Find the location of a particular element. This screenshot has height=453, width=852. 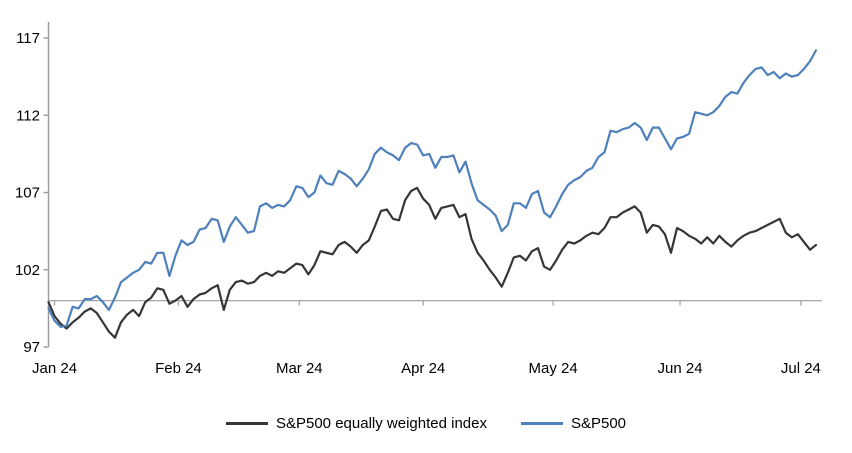

y-axis-label: 102 is located at coordinates (27, 270).